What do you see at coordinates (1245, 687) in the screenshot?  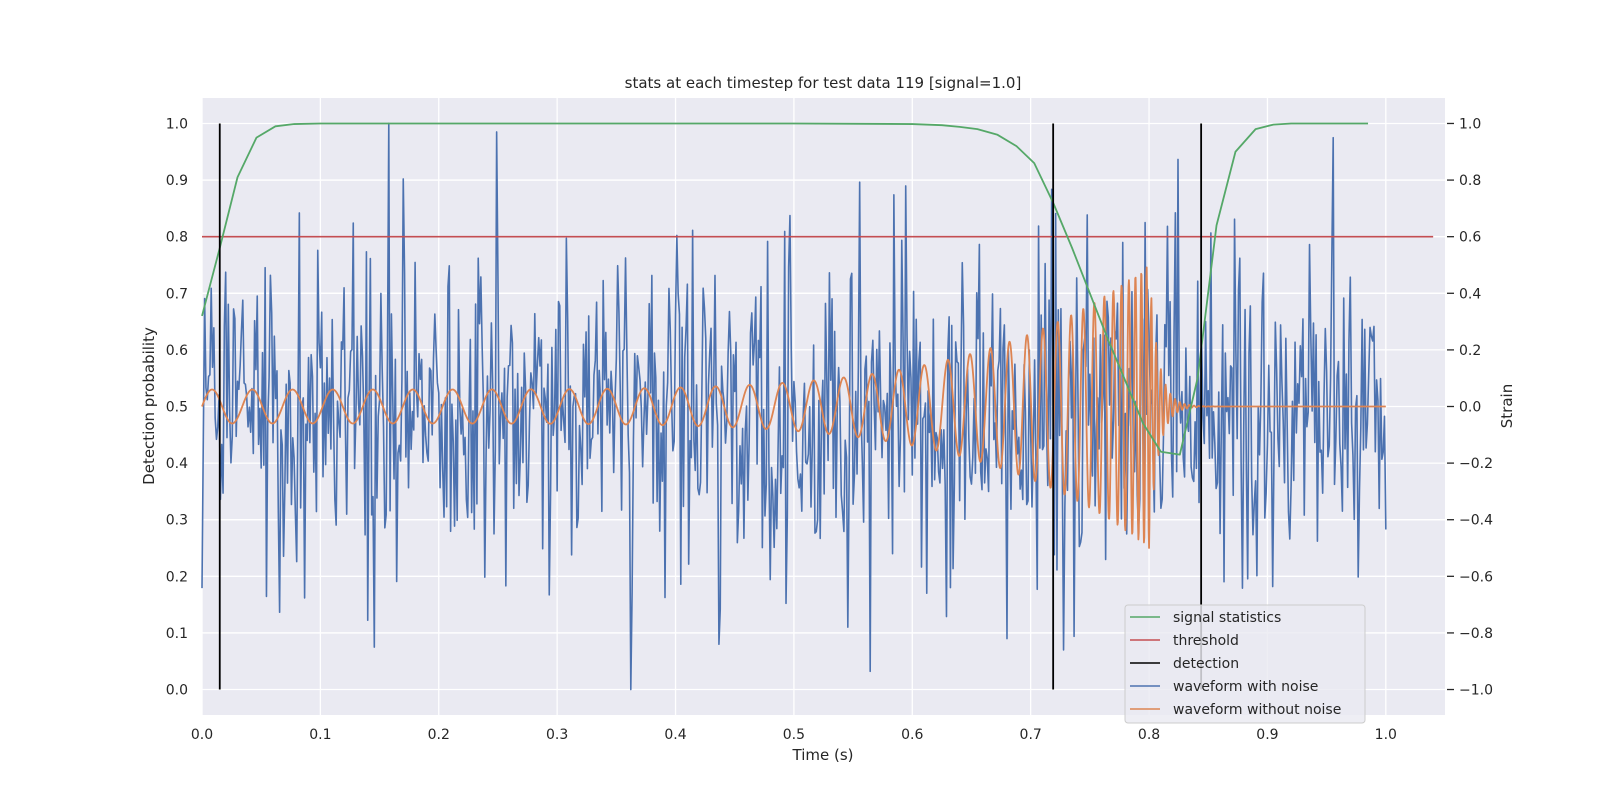 I see `legend-label-waveform-with-noise: waveform with noise` at bounding box center [1245, 687].